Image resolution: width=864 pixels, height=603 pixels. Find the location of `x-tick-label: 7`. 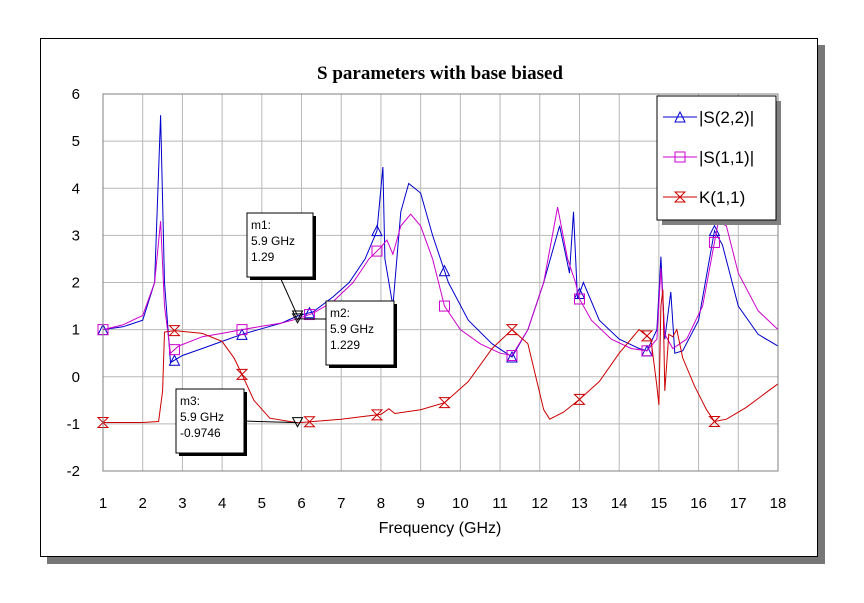

x-tick-label: 7 is located at coordinates (341, 503).